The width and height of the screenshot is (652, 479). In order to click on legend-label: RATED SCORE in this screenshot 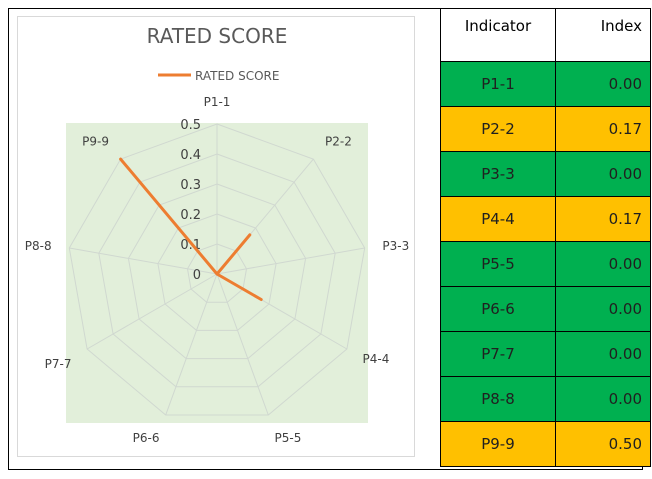, I will do `click(237, 76)`.